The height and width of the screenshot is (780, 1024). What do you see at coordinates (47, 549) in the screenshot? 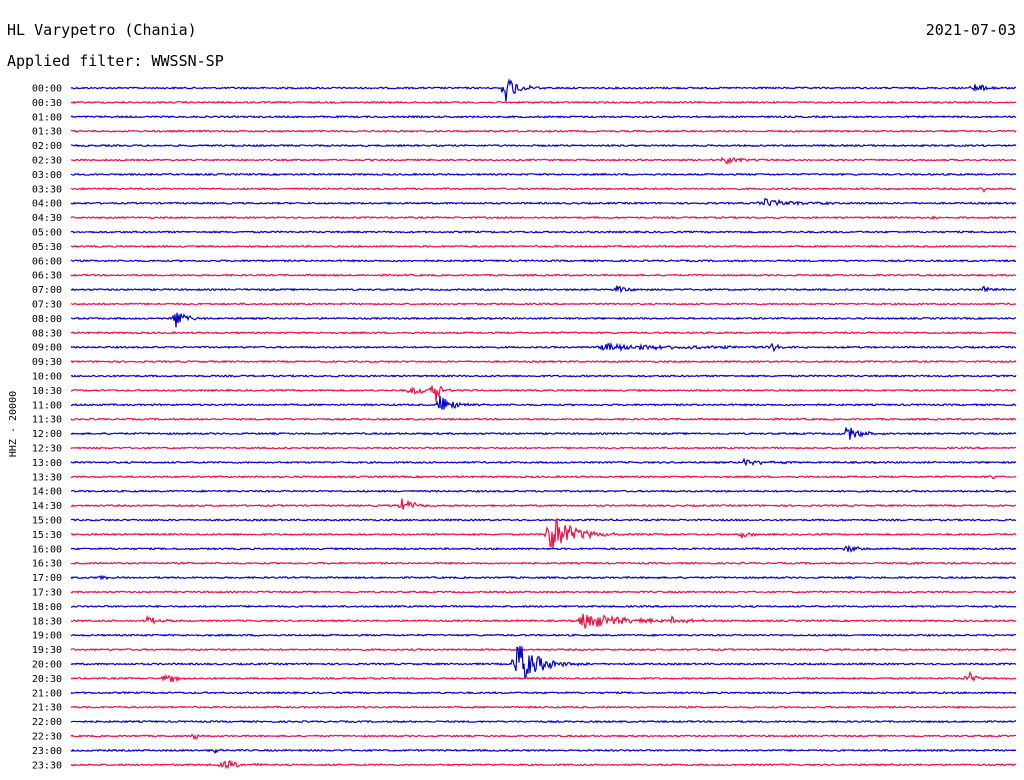
I see `time-label: 16:00` at bounding box center [47, 549].